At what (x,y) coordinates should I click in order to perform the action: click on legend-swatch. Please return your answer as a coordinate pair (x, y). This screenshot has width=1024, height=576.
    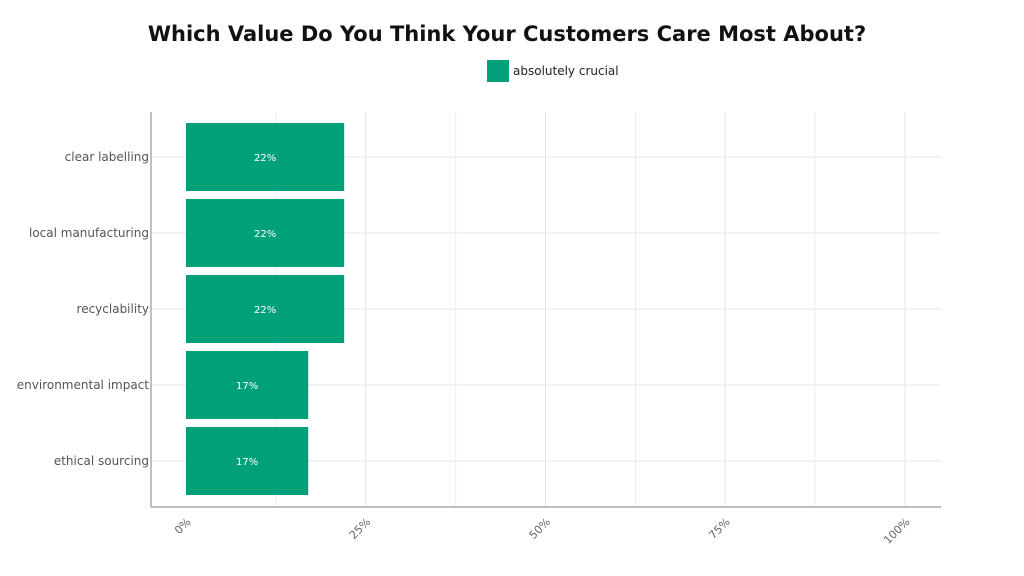
    Looking at the image, I should click on (498, 71).